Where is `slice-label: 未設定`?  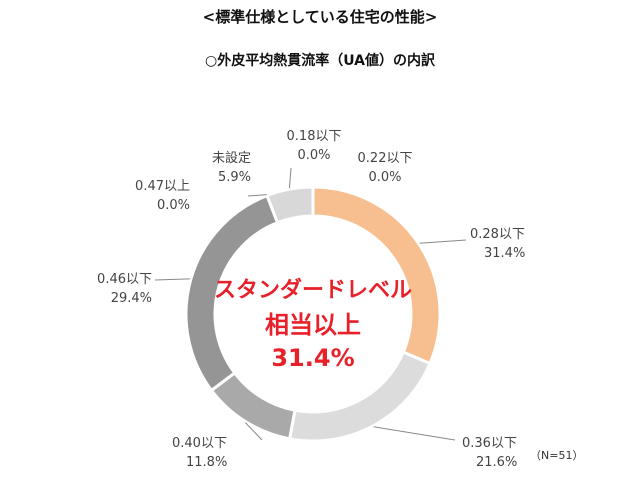 slice-label: 未設定 is located at coordinates (231, 158).